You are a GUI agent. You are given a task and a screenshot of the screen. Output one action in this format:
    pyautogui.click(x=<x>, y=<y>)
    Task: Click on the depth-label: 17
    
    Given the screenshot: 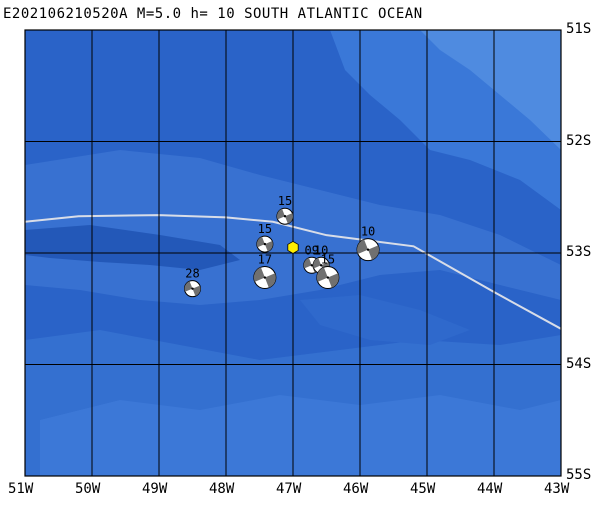 What is the action you would take?
    pyautogui.click(x=265, y=260)
    